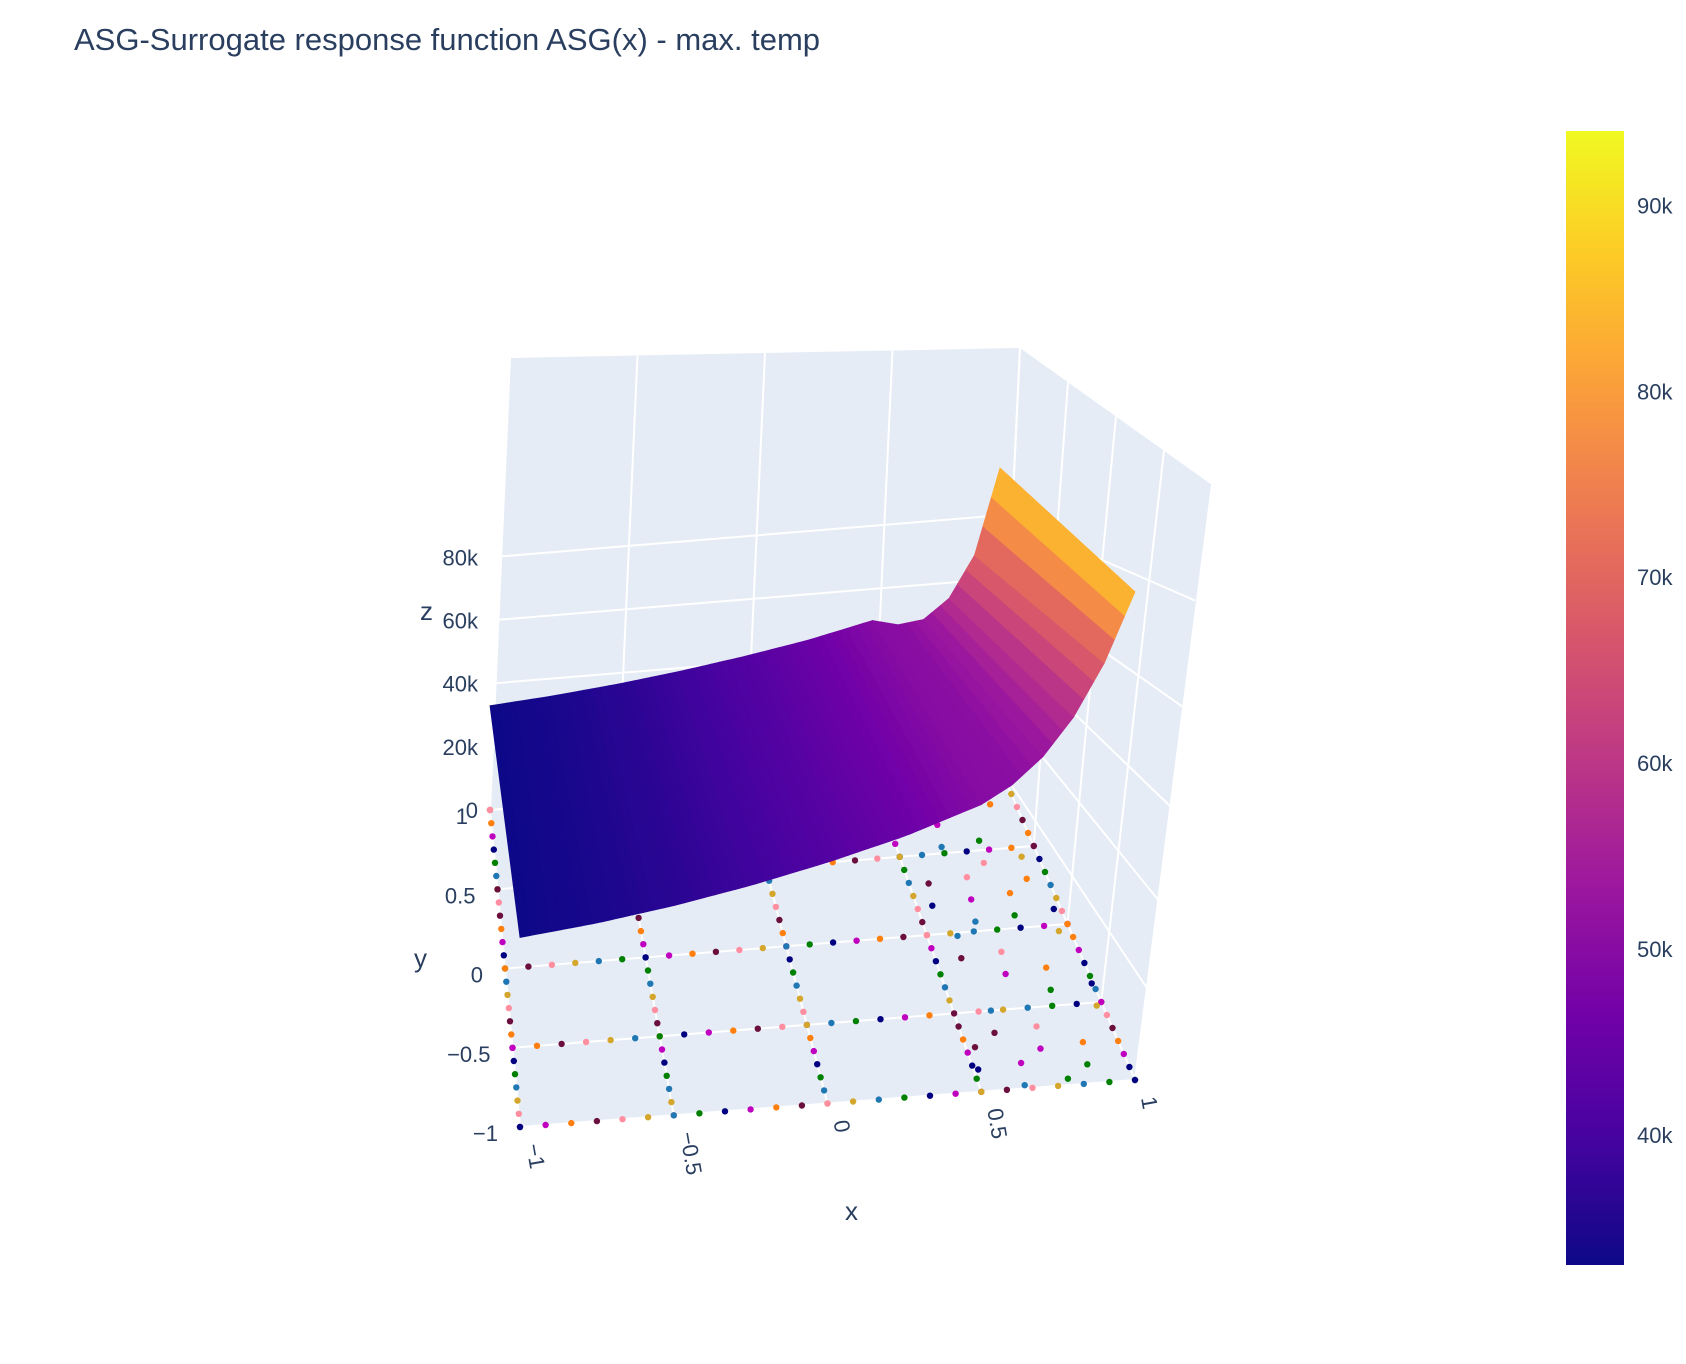  I want to click on response-surface, so click(812, 702).